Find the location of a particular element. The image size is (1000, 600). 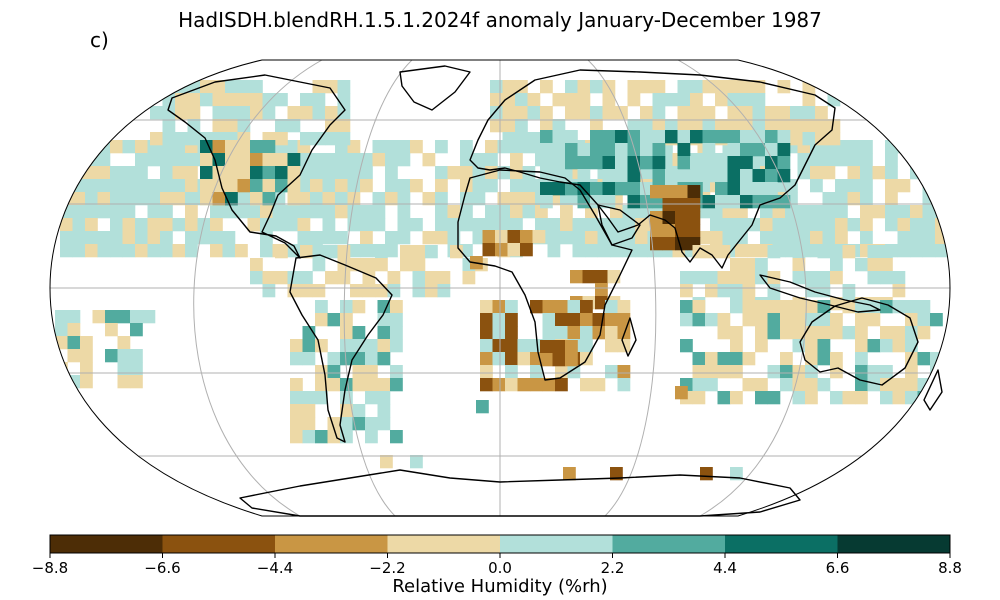

colorbar-tick-label: 0.0 is located at coordinates (500, 568).